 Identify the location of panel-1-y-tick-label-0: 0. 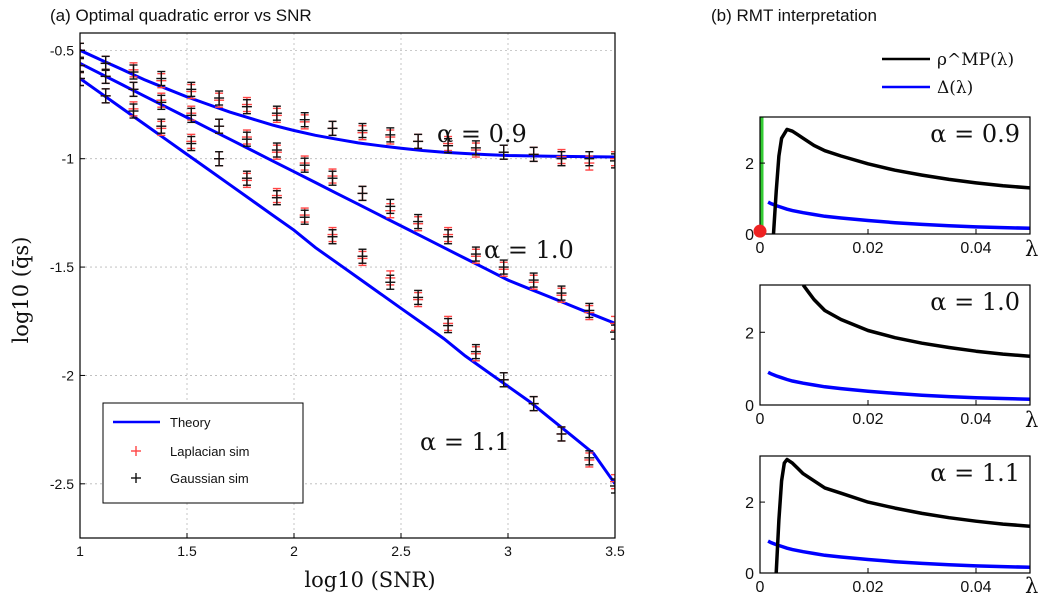
(749, 406).